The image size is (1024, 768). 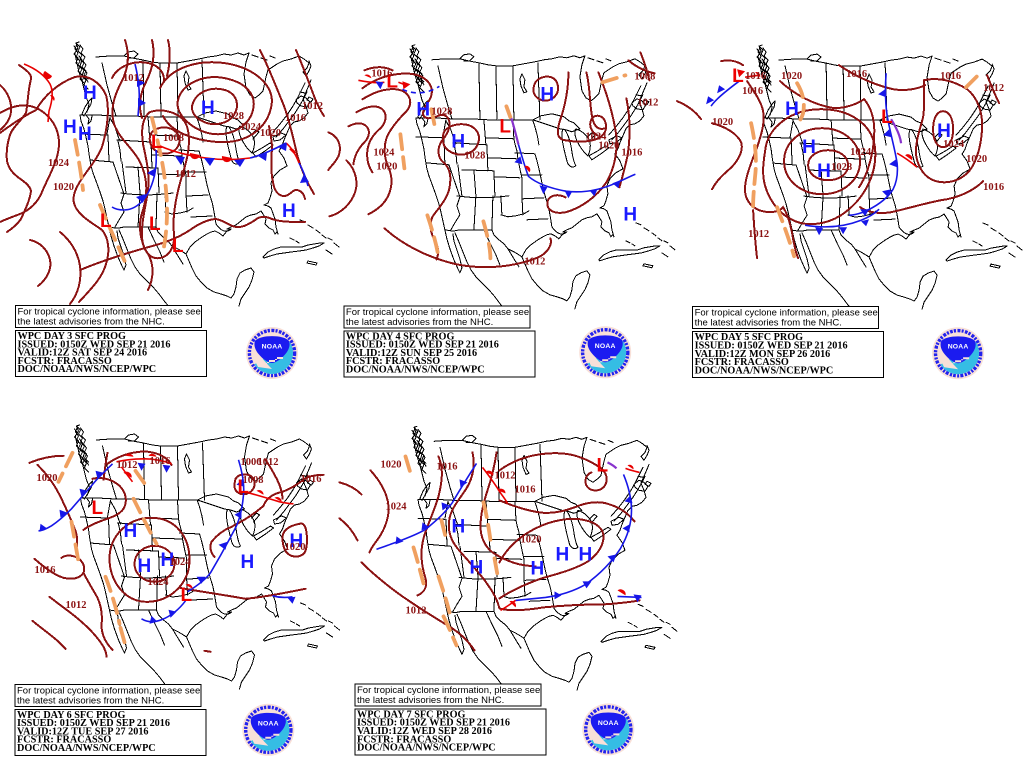 What do you see at coordinates (411, 353) in the screenshot?
I see `svg-text: VALID:12Z SUN SEP 25 2016` at bounding box center [411, 353].